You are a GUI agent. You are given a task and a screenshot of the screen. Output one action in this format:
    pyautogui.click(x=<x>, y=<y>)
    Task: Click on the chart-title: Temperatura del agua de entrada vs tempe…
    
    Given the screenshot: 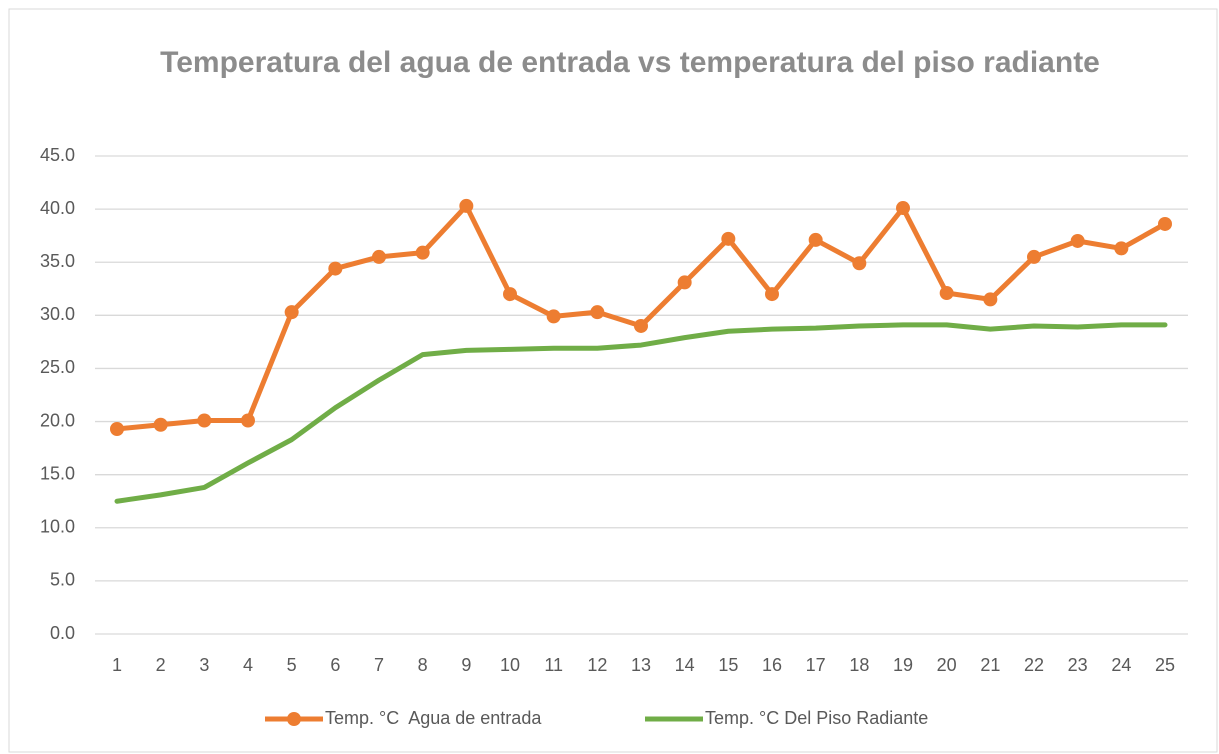 What is the action you would take?
    pyautogui.click(x=630, y=62)
    